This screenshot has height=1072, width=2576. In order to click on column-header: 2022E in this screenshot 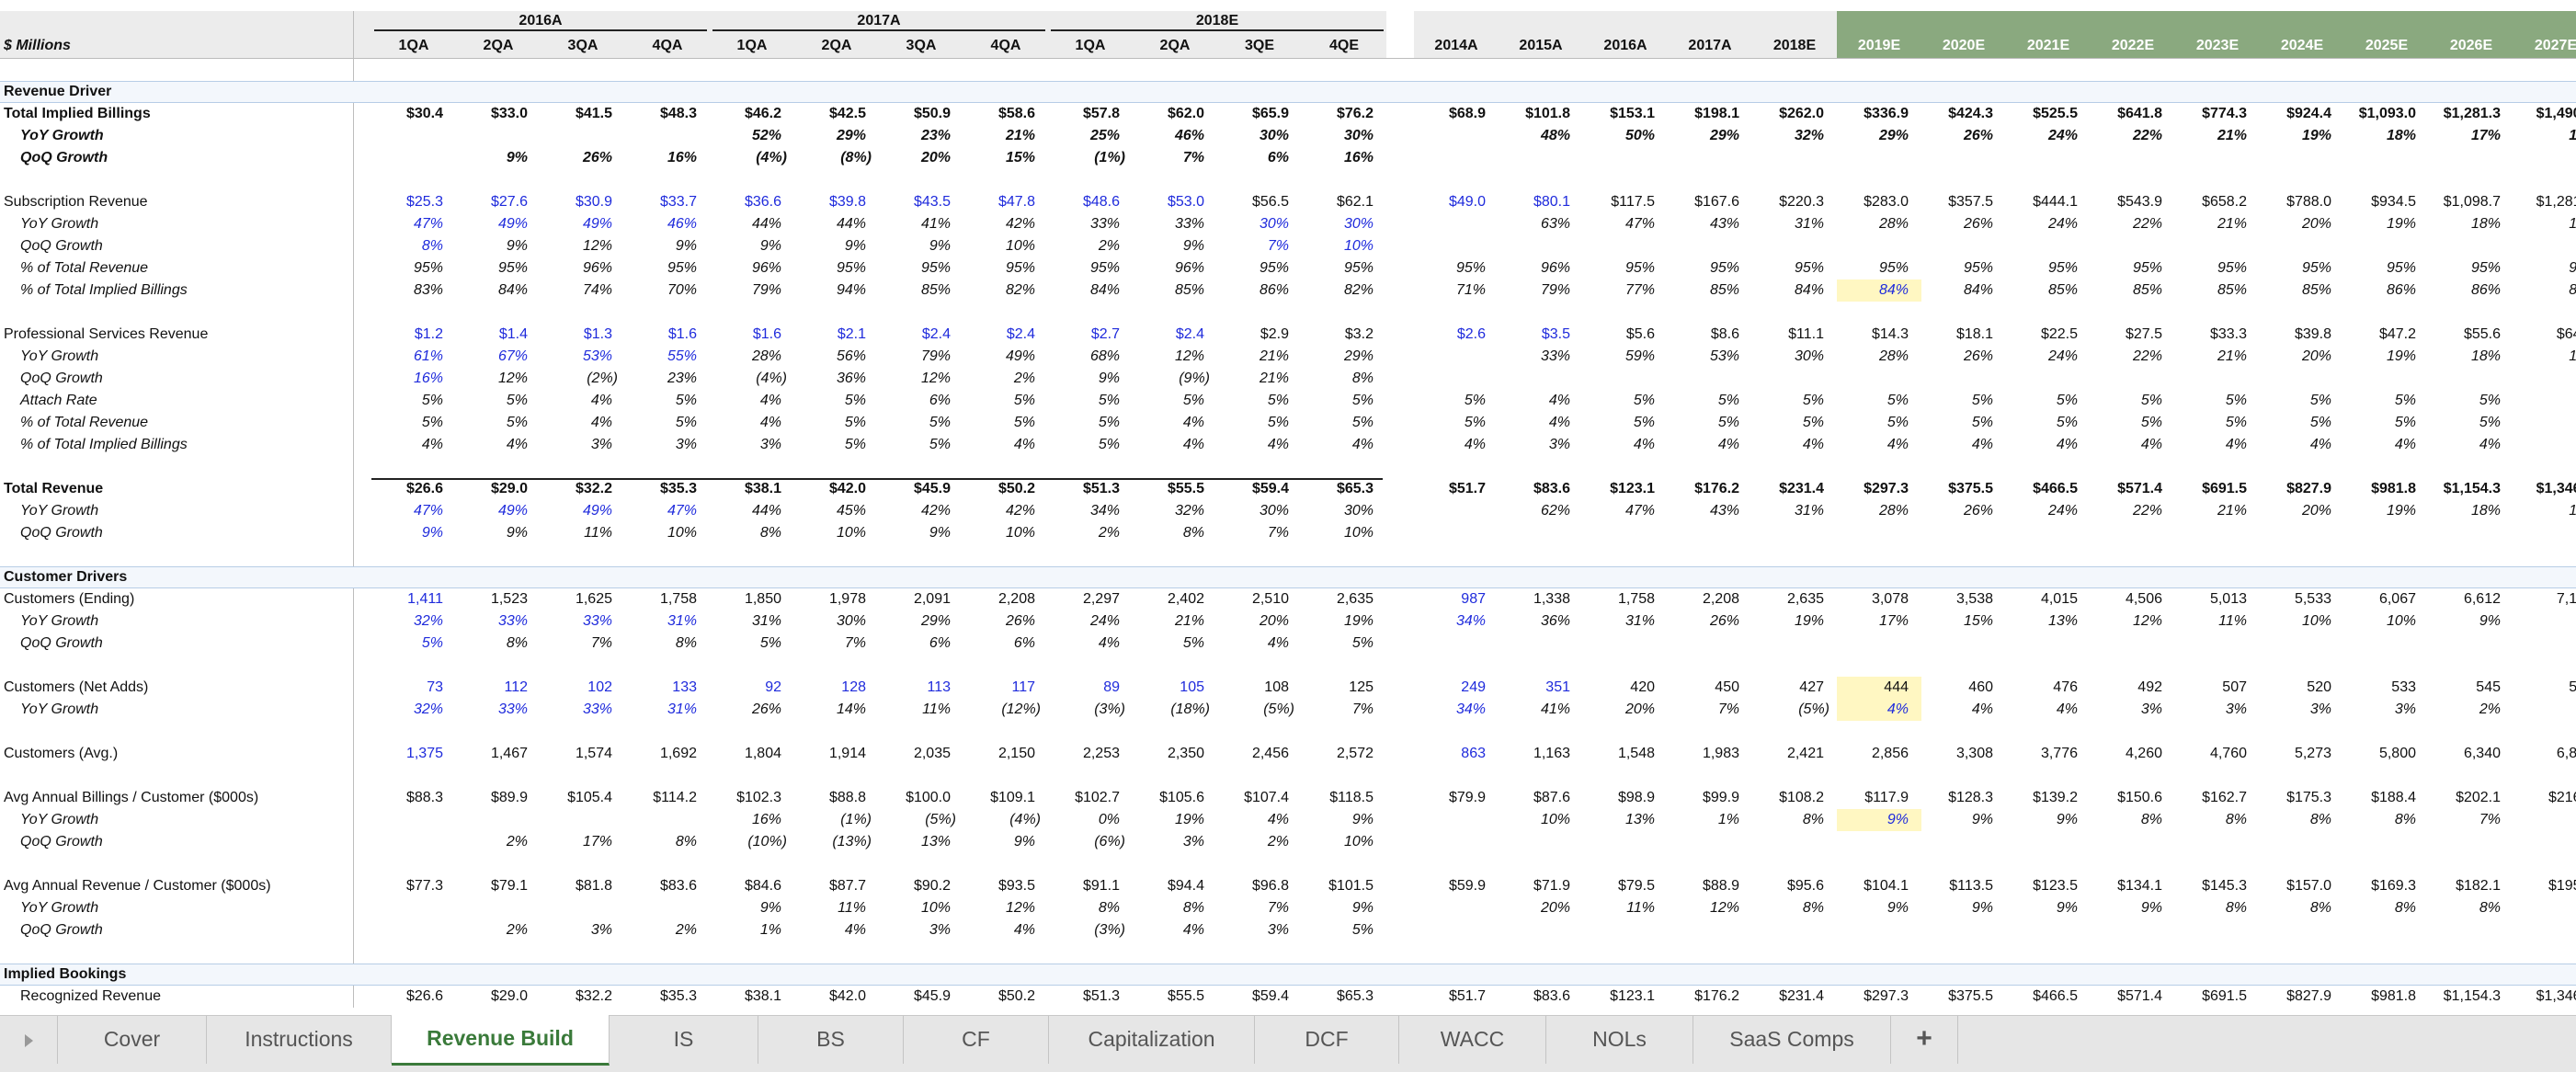, I will do `click(2133, 45)`.